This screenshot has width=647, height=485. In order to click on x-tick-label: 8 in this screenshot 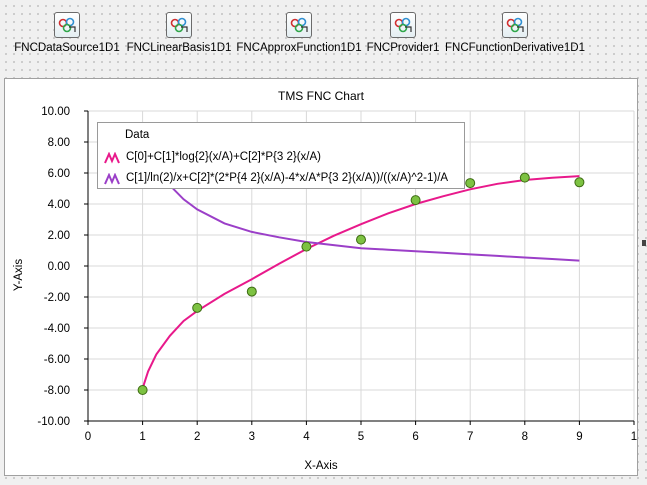, I will do `click(525, 437)`.